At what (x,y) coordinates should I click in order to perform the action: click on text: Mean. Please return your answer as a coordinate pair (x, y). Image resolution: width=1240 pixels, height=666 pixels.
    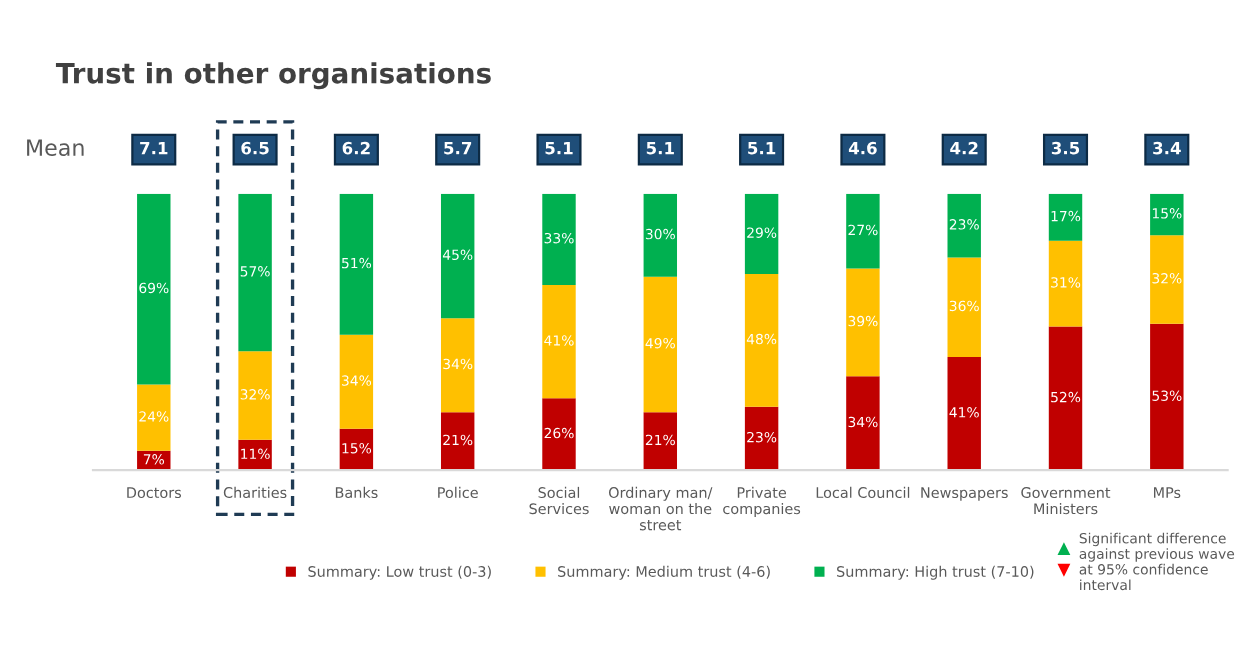
    Looking at the image, I should click on (55, 148).